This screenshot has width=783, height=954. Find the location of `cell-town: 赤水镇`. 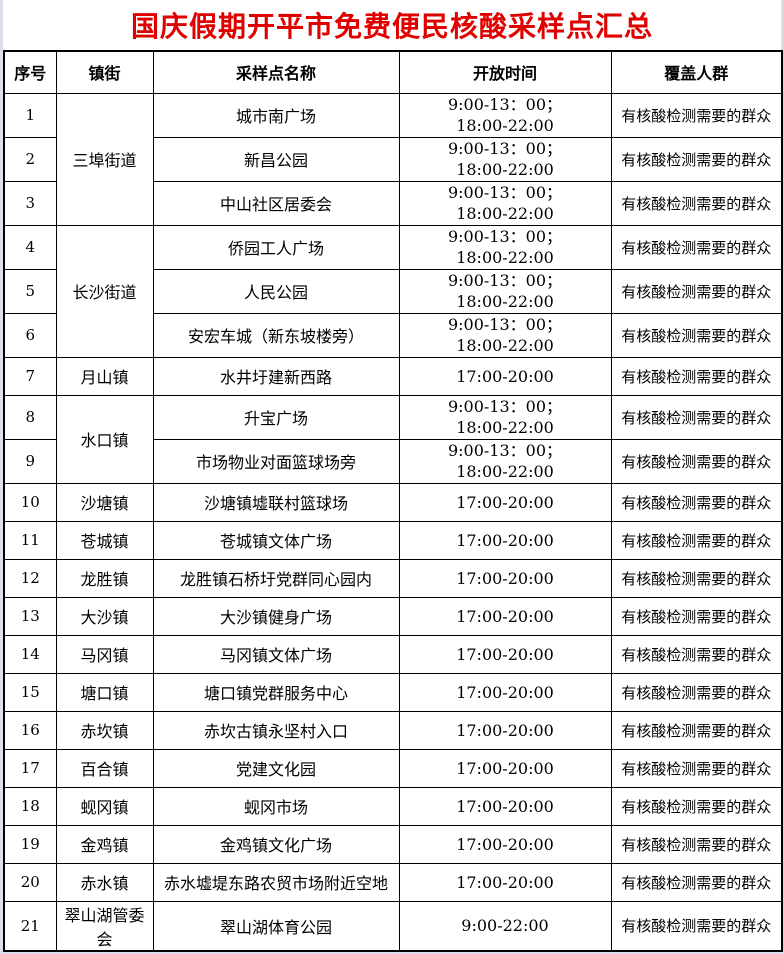

cell-town: 赤水镇 is located at coordinates (104, 882).